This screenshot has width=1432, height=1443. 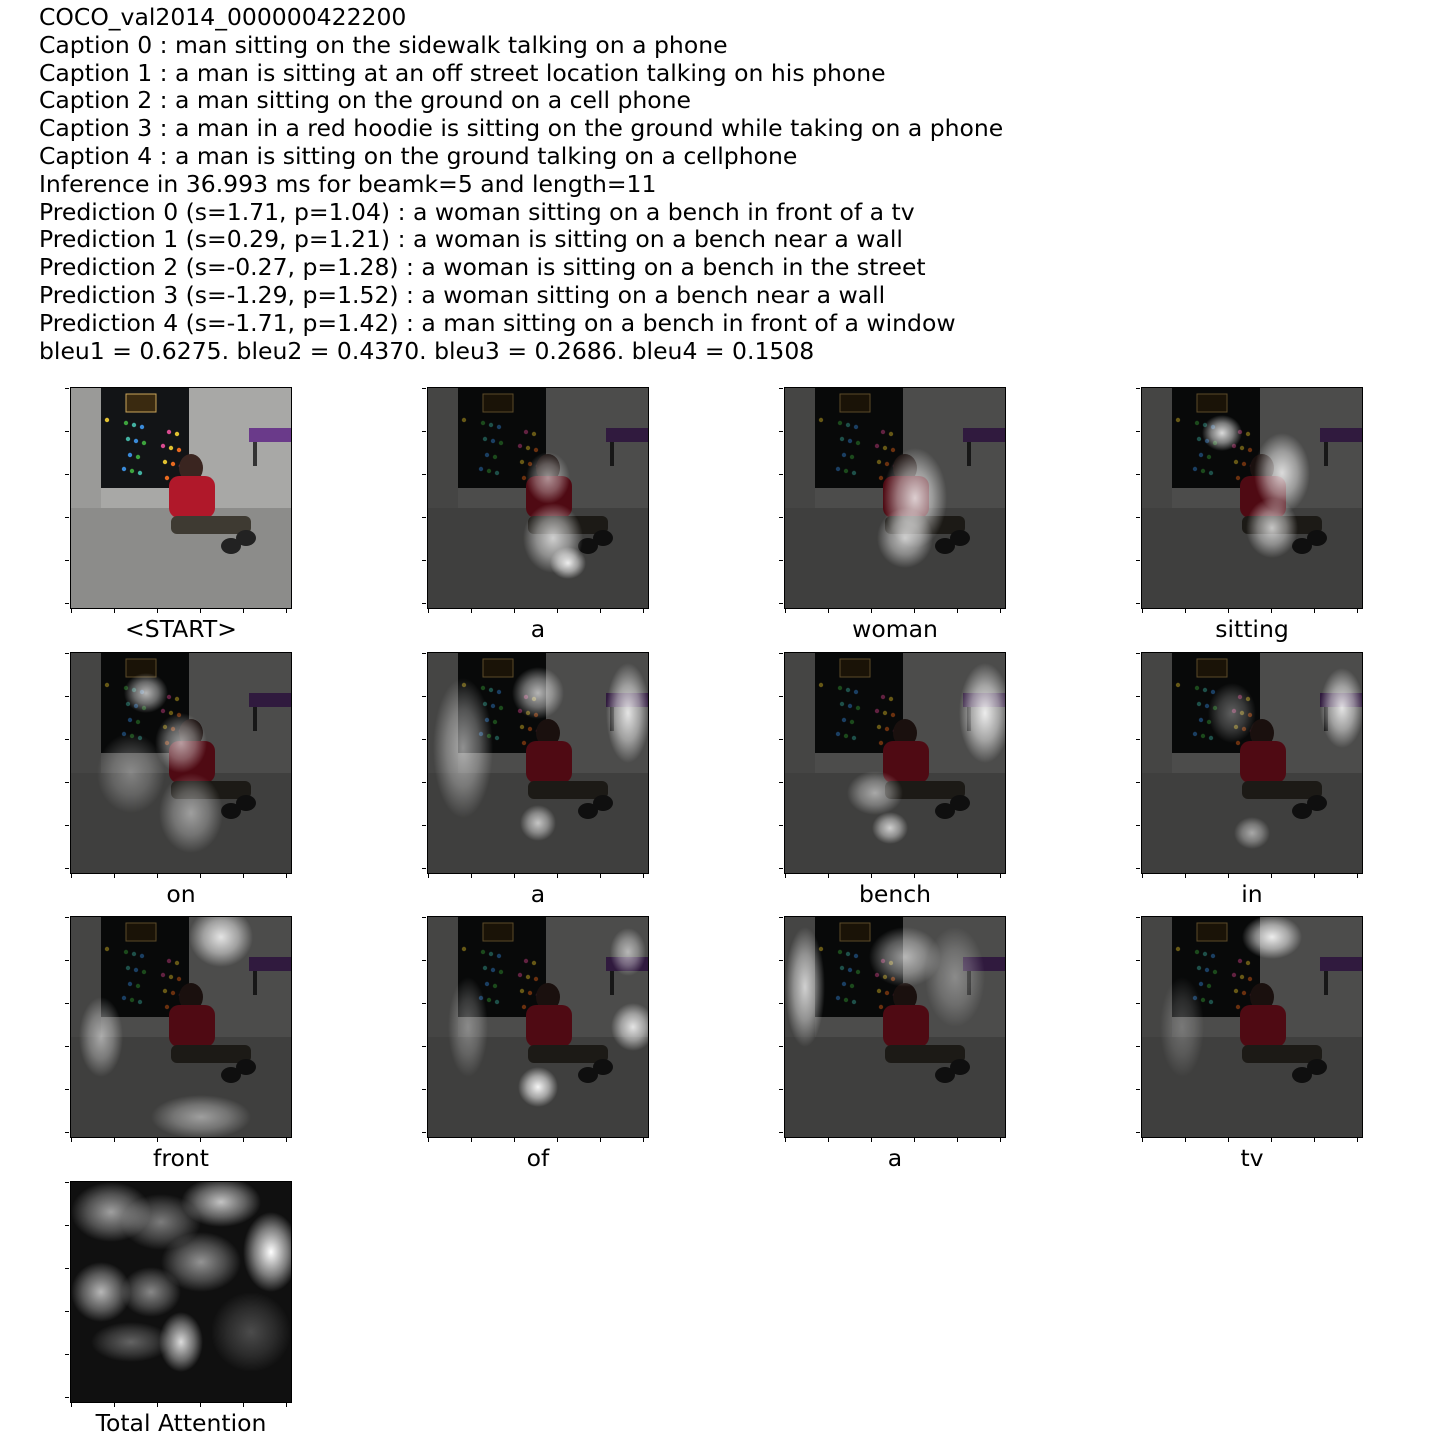 What do you see at coordinates (181, 629) in the screenshot?
I see `panel-label: <START>` at bounding box center [181, 629].